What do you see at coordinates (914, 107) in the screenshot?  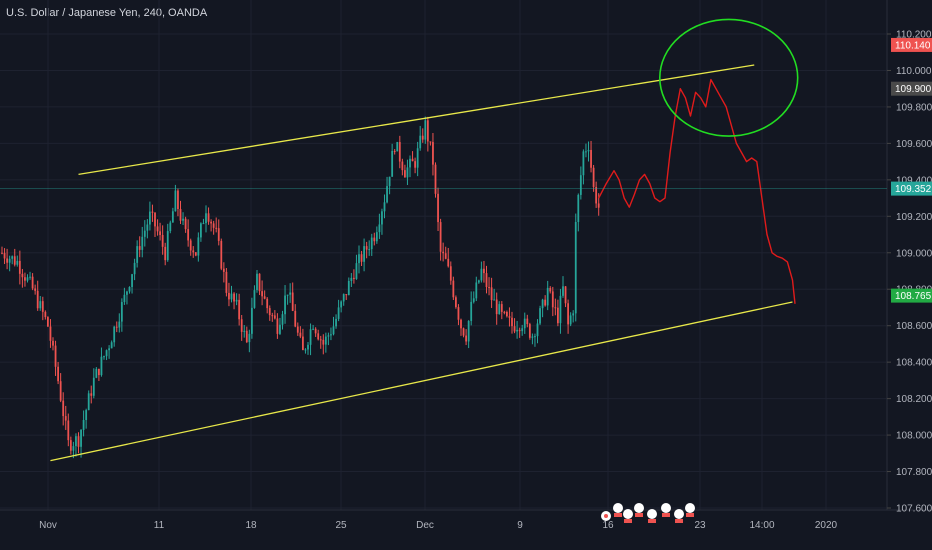 I see `price-tick-label: 109.800` at bounding box center [914, 107].